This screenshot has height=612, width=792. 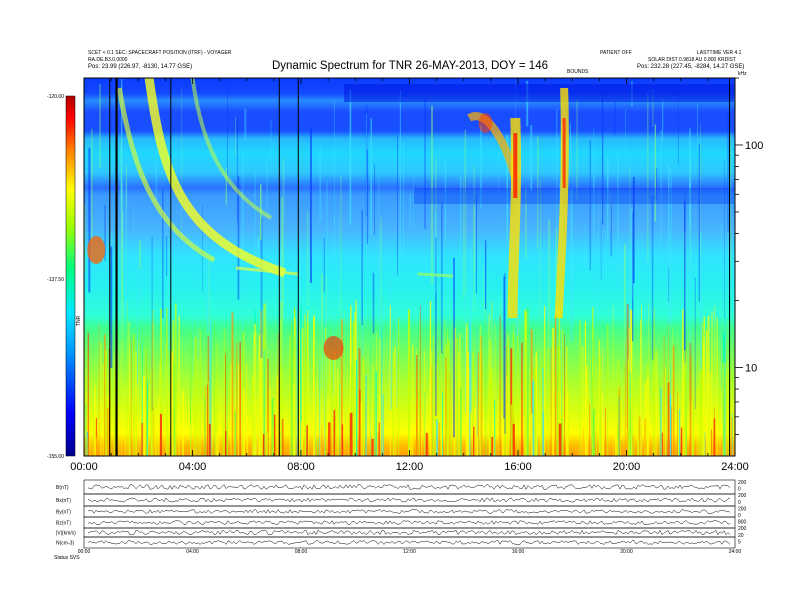 I want to click on center-tag: BOUNDS, so click(x=578, y=72).